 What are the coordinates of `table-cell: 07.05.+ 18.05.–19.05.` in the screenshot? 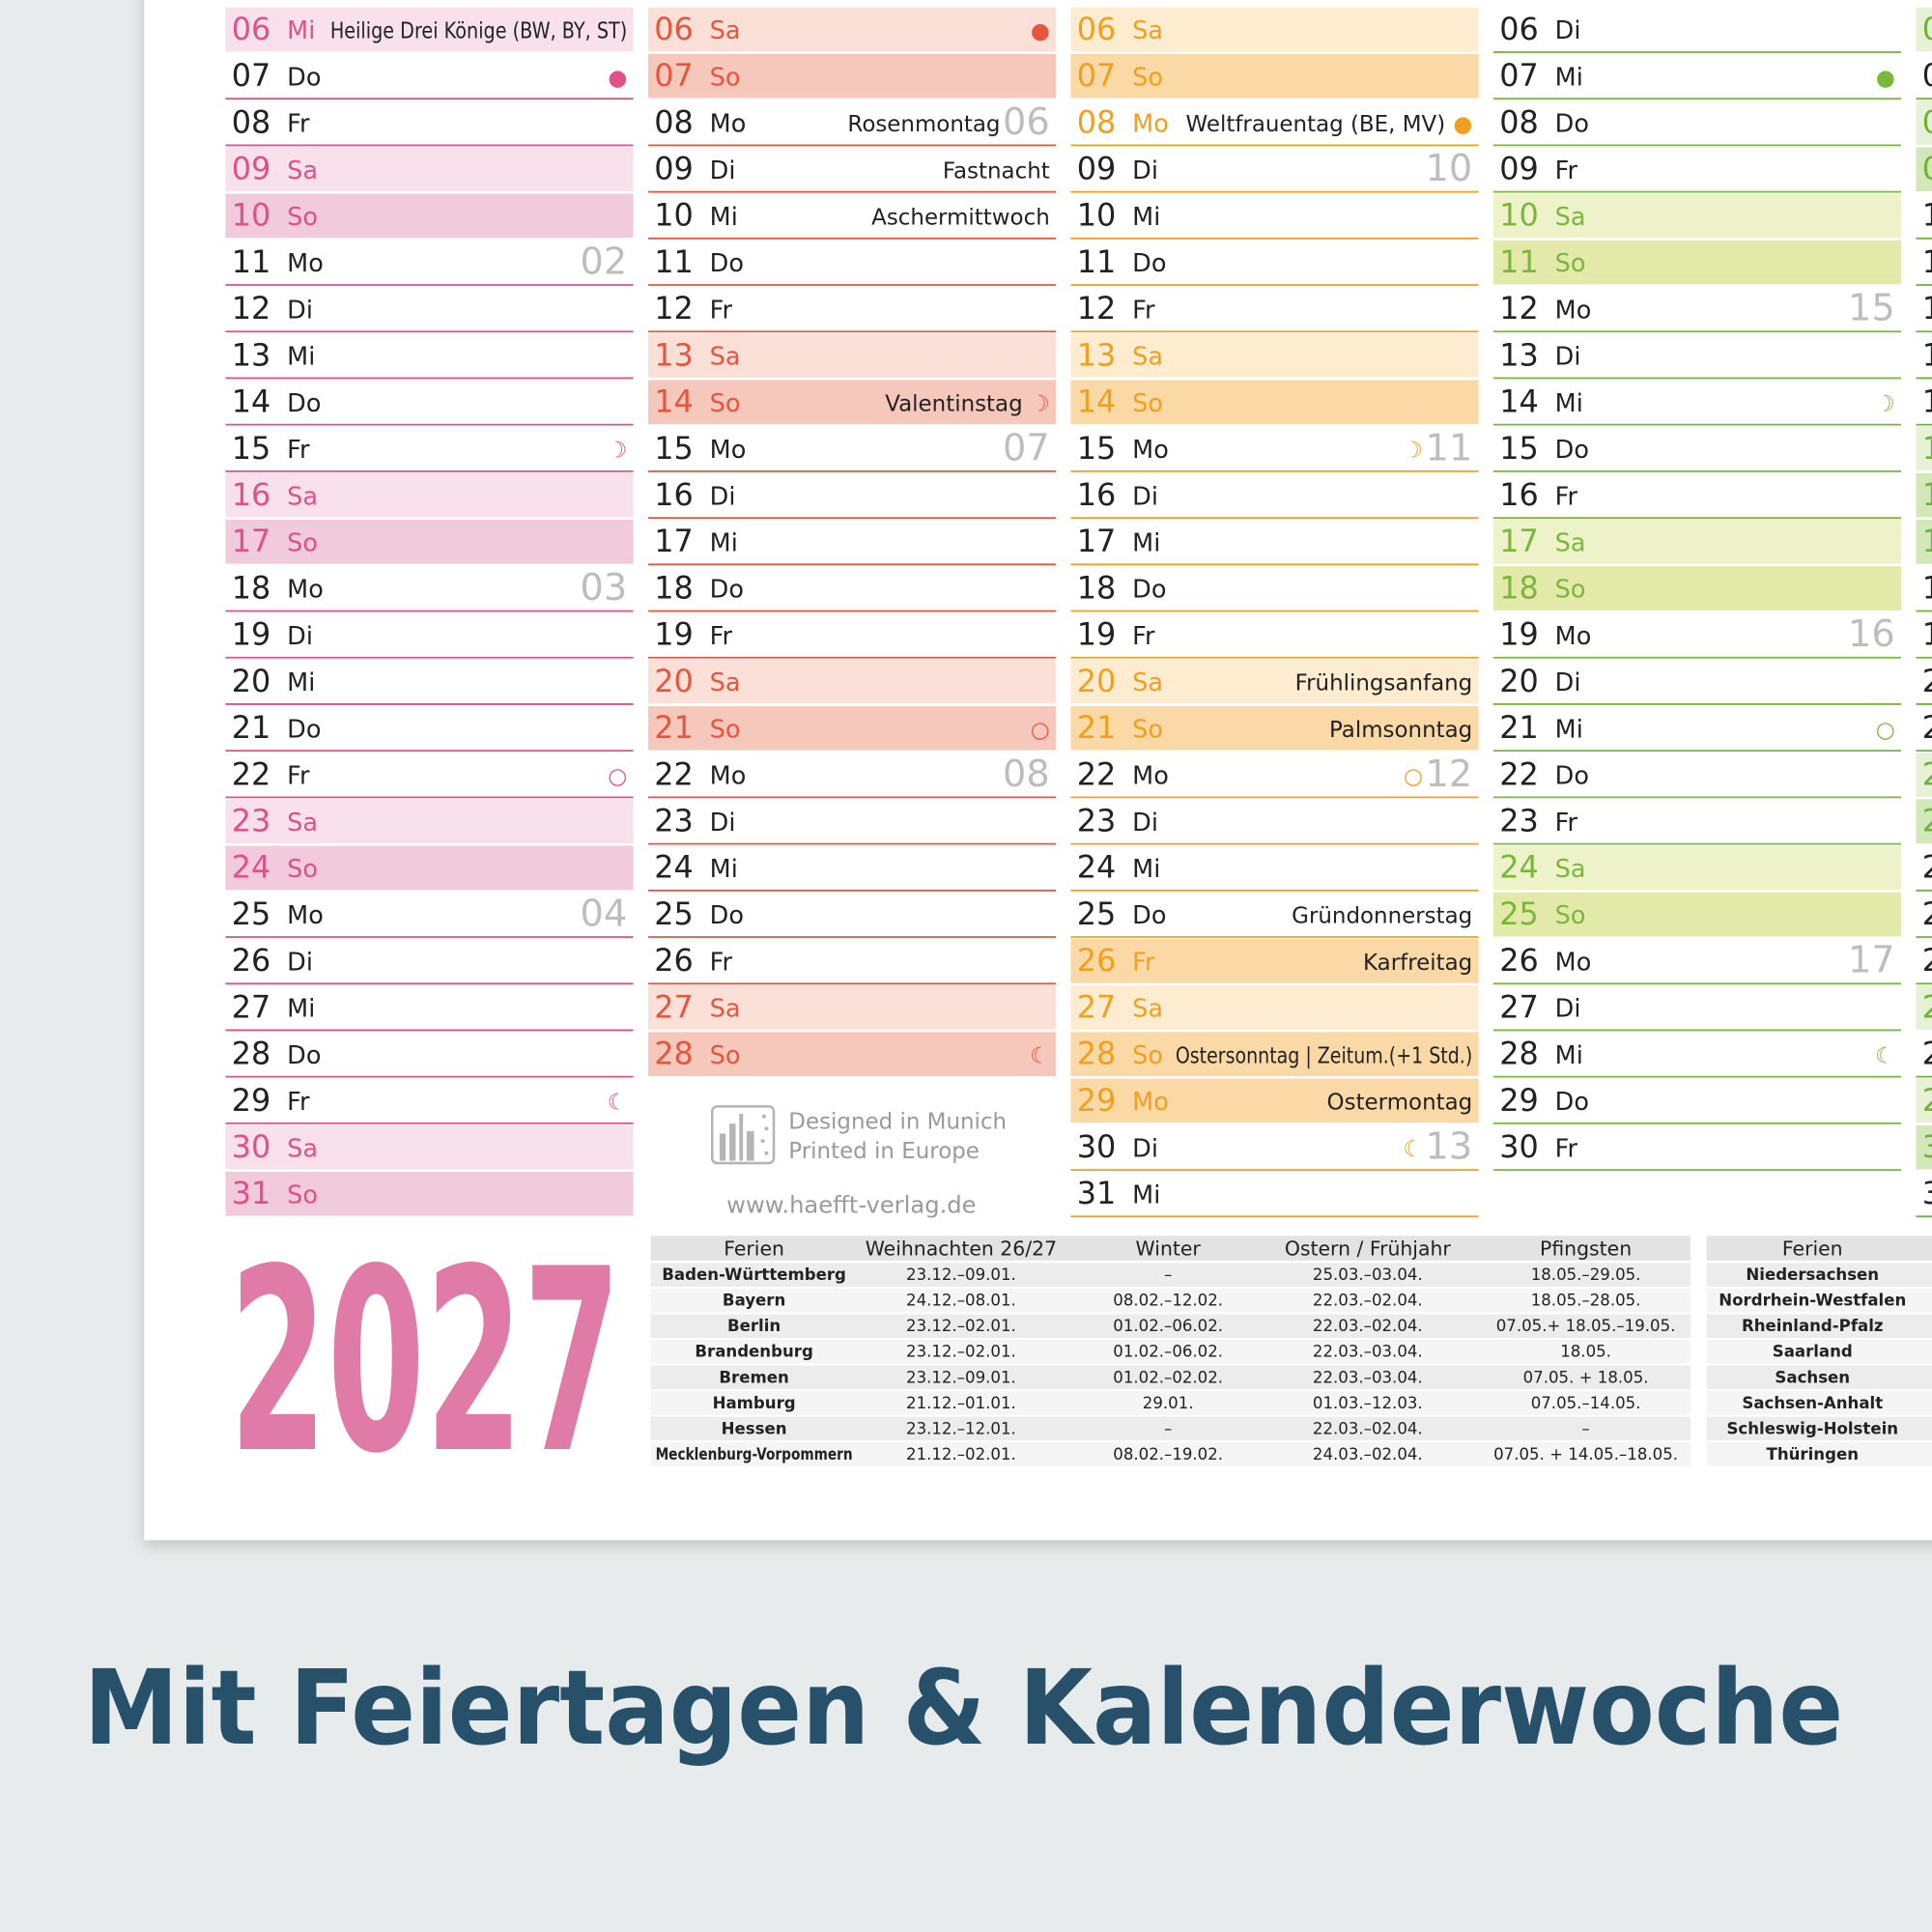 It's located at (1586, 1326).